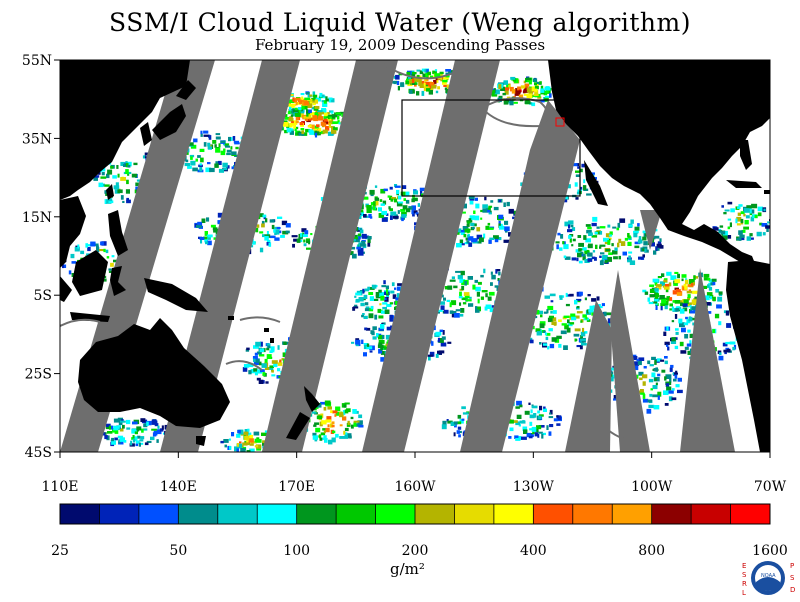 This screenshot has height=602, width=800. I want to click on land-baja, so click(596, 183).